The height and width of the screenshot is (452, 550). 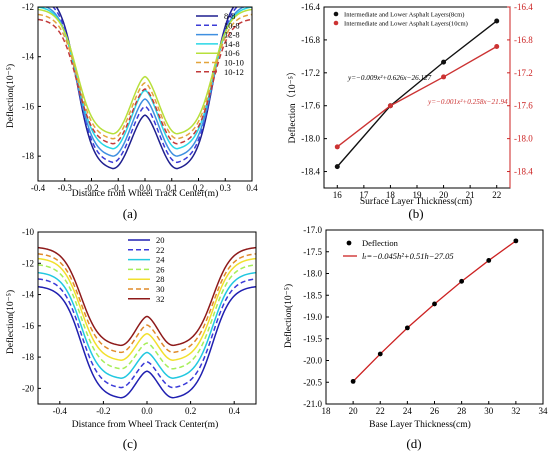 What do you see at coordinates (91, 188) in the screenshot?
I see `panel-a-xtick-label: -0.2` at bounding box center [91, 188].